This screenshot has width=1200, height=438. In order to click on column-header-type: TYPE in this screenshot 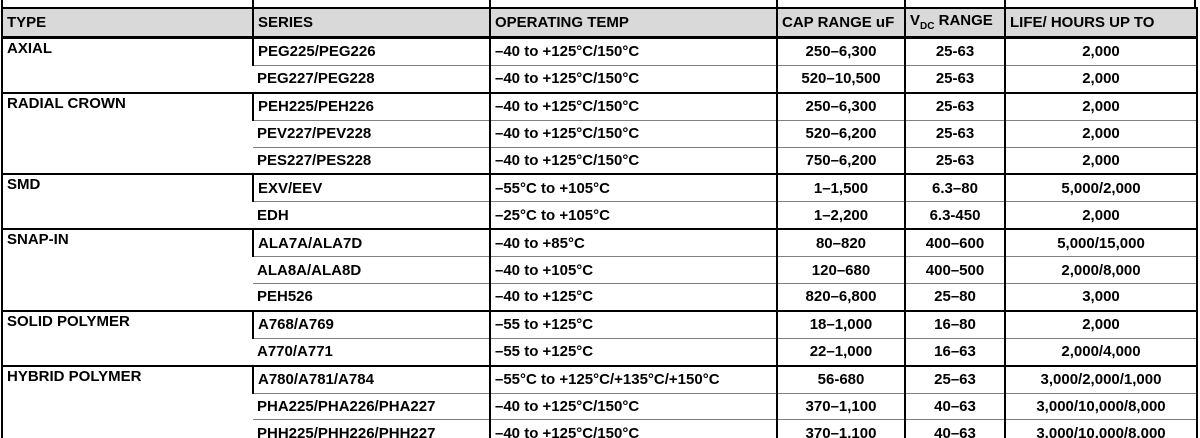, I will do `click(127, 23)`.